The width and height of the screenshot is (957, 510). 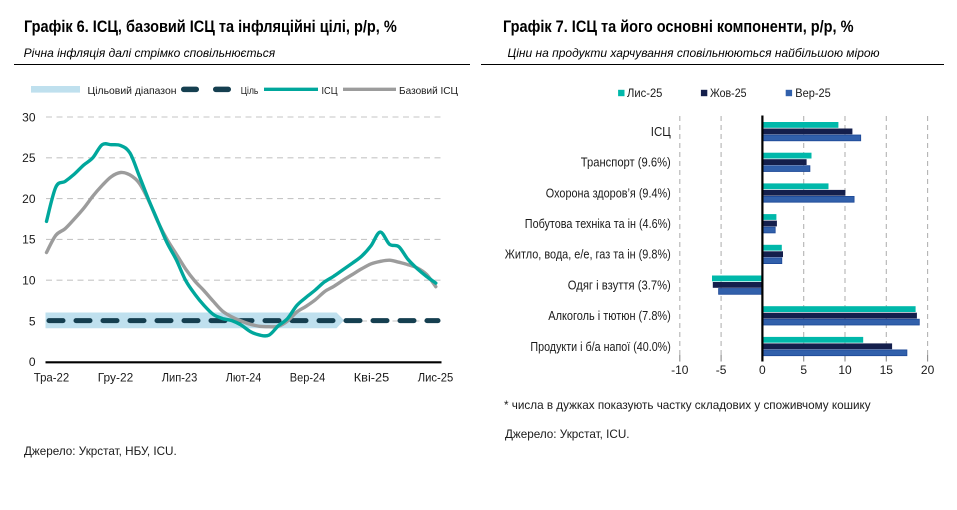 What do you see at coordinates (29, 117) in the screenshot?
I see `svg-text: 30` at bounding box center [29, 117].